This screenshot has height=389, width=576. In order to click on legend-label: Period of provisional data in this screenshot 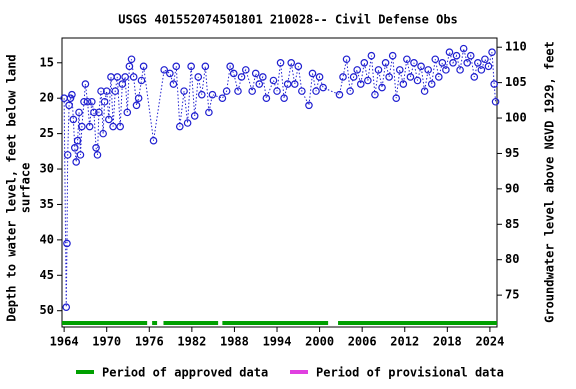, I will do `click(410, 373)`.